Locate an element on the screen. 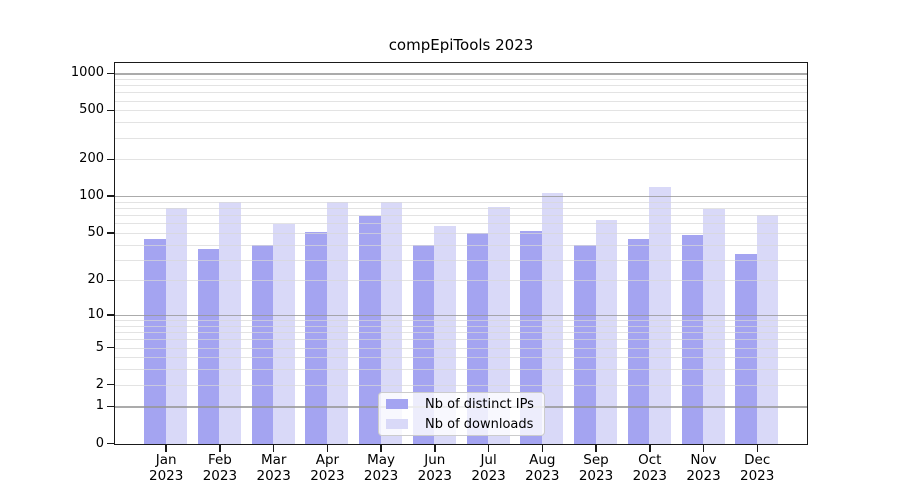 This screenshot has width=900, height=500. x-tick-label-jan: Jan 2023 is located at coordinates (166, 468).